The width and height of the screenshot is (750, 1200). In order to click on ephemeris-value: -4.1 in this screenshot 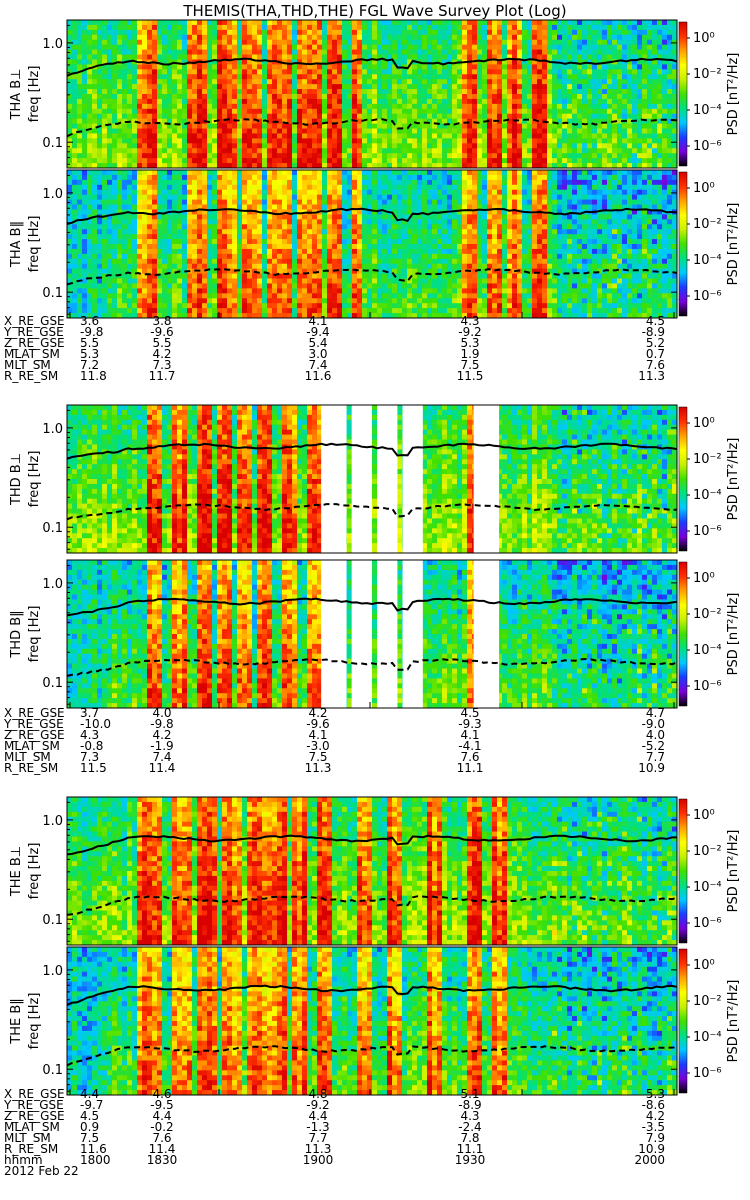, I will do `click(469, 746)`.